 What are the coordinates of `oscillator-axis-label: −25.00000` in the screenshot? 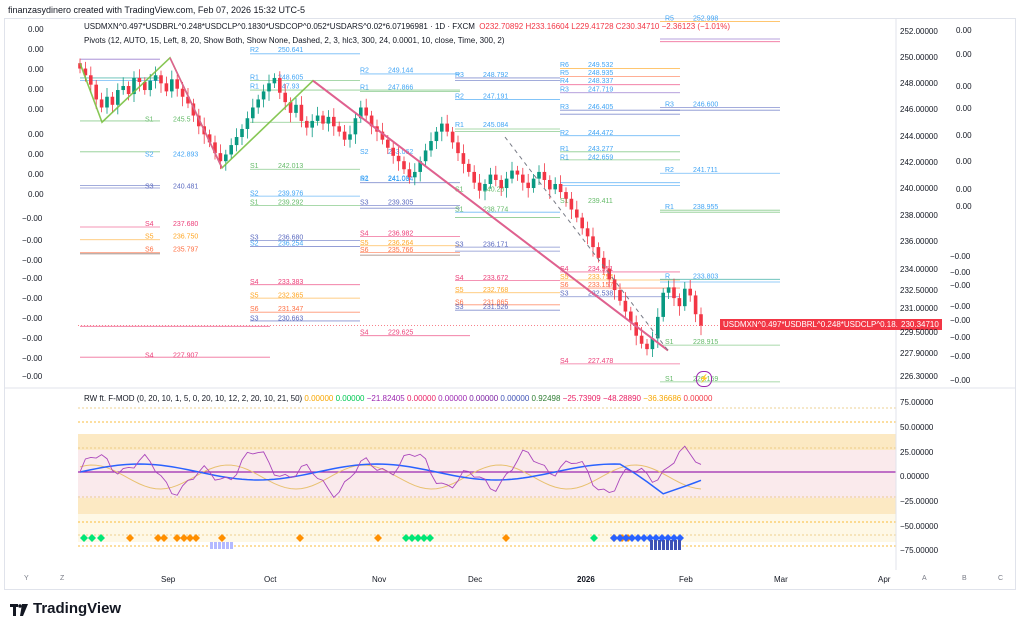 It's located at (919, 501).